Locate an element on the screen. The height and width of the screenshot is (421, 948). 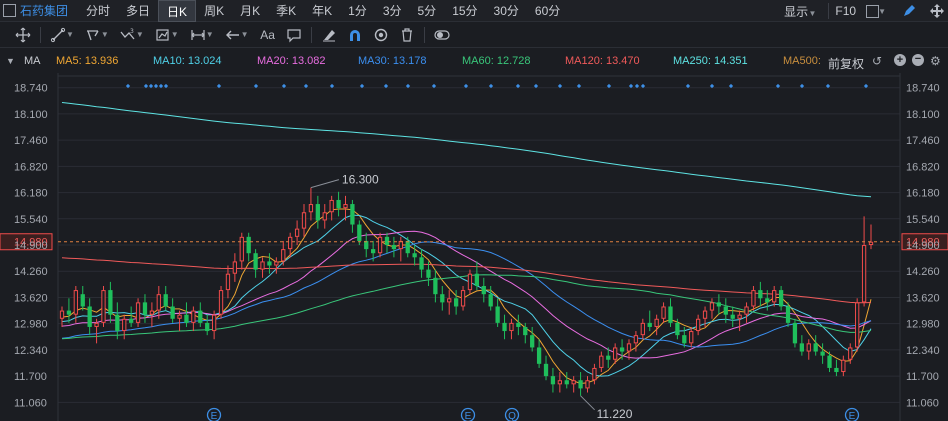
wave-tool-icon: 3 is located at coordinates (128, 35).